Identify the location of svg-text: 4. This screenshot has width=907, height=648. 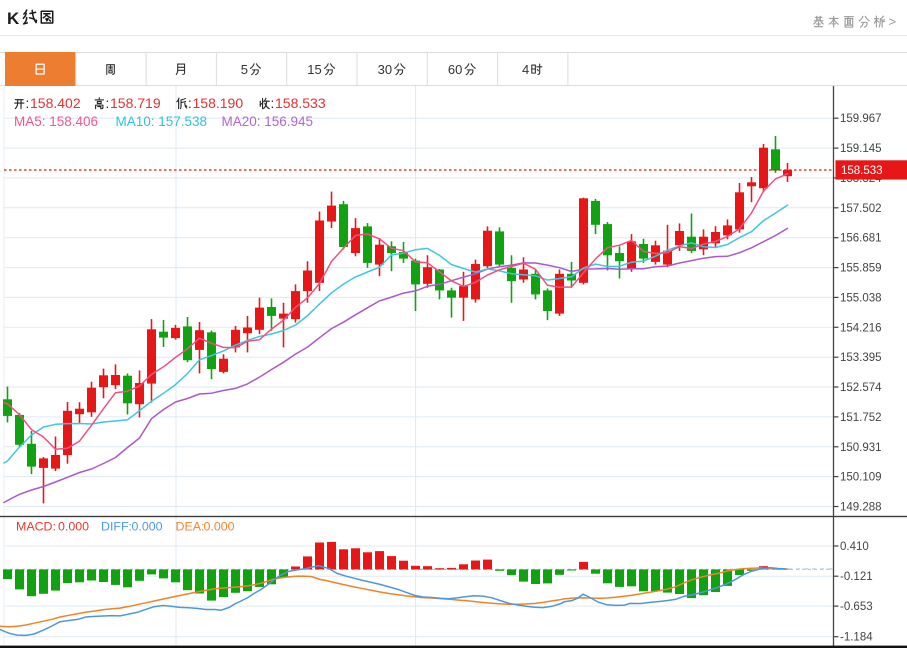
(525, 69).